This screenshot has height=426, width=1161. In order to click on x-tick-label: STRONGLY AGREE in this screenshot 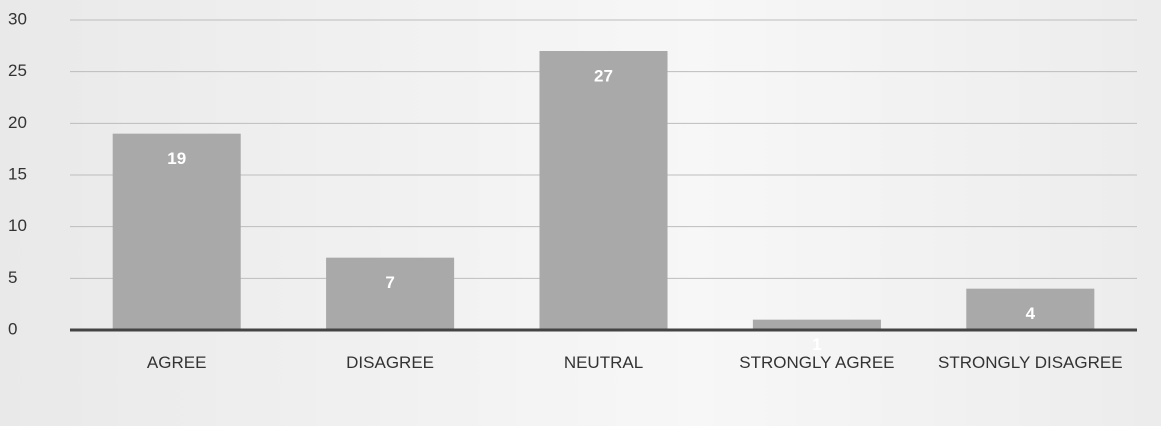, I will do `click(817, 362)`.